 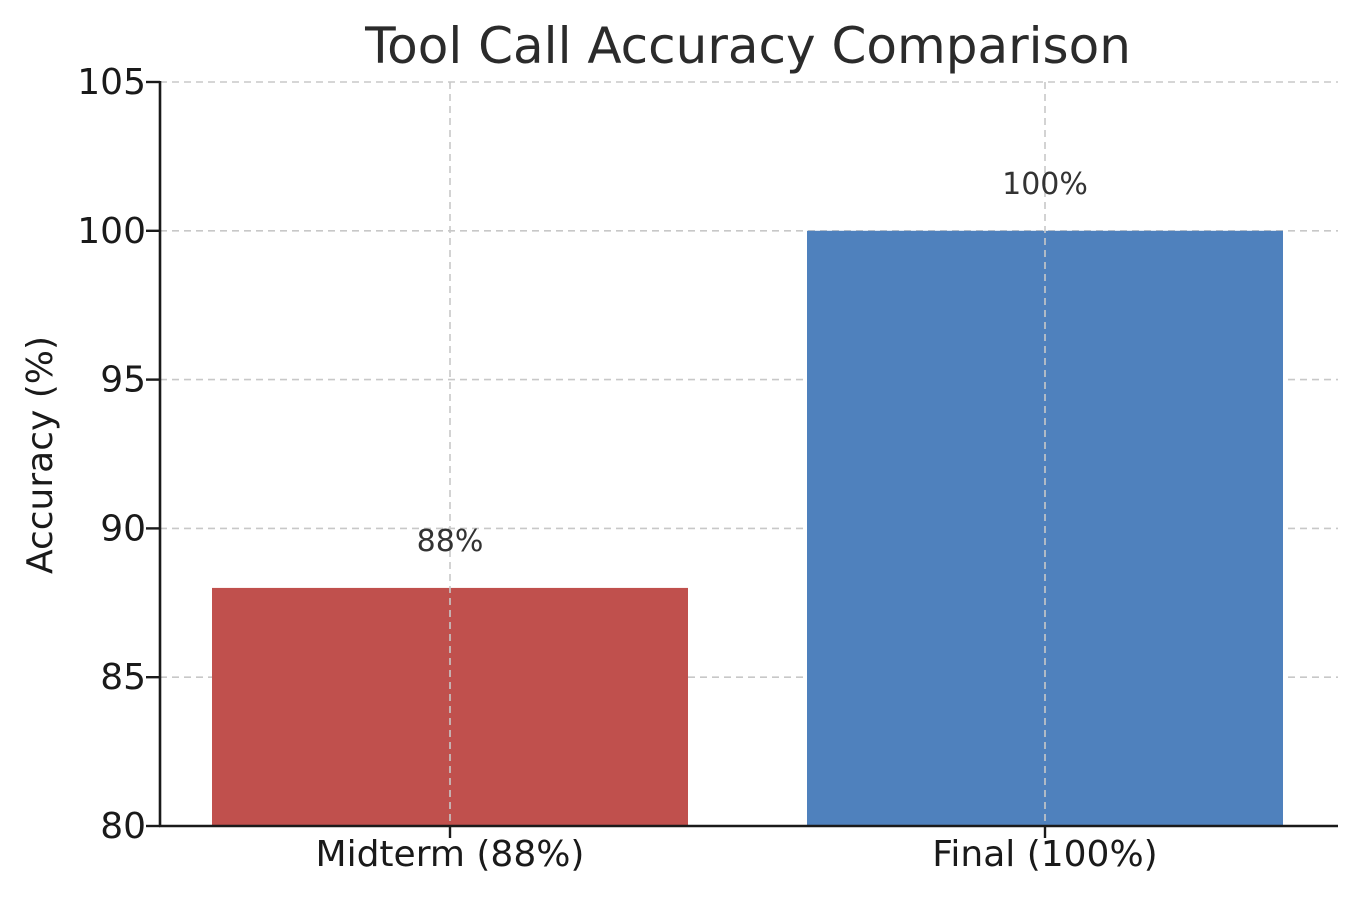 What do you see at coordinates (111, 82) in the screenshot?
I see `y-tick-label: 105` at bounding box center [111, 82].